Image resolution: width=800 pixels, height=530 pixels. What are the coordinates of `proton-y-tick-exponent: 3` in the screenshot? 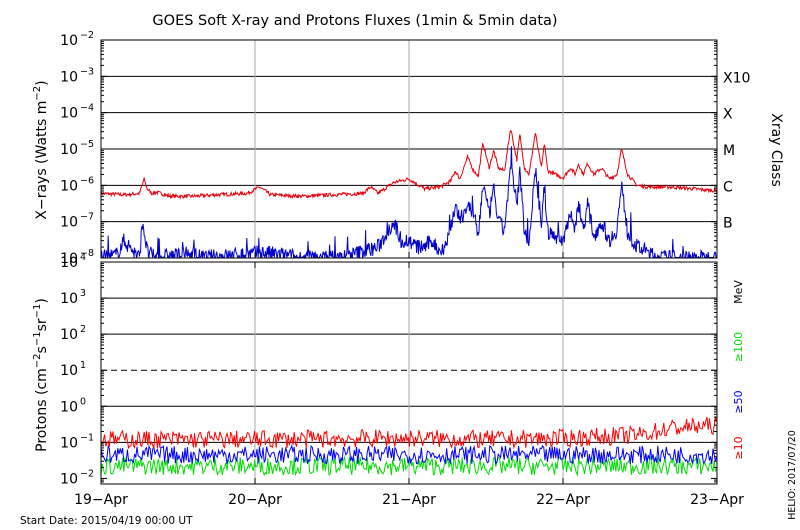 It's located at (83, 293).